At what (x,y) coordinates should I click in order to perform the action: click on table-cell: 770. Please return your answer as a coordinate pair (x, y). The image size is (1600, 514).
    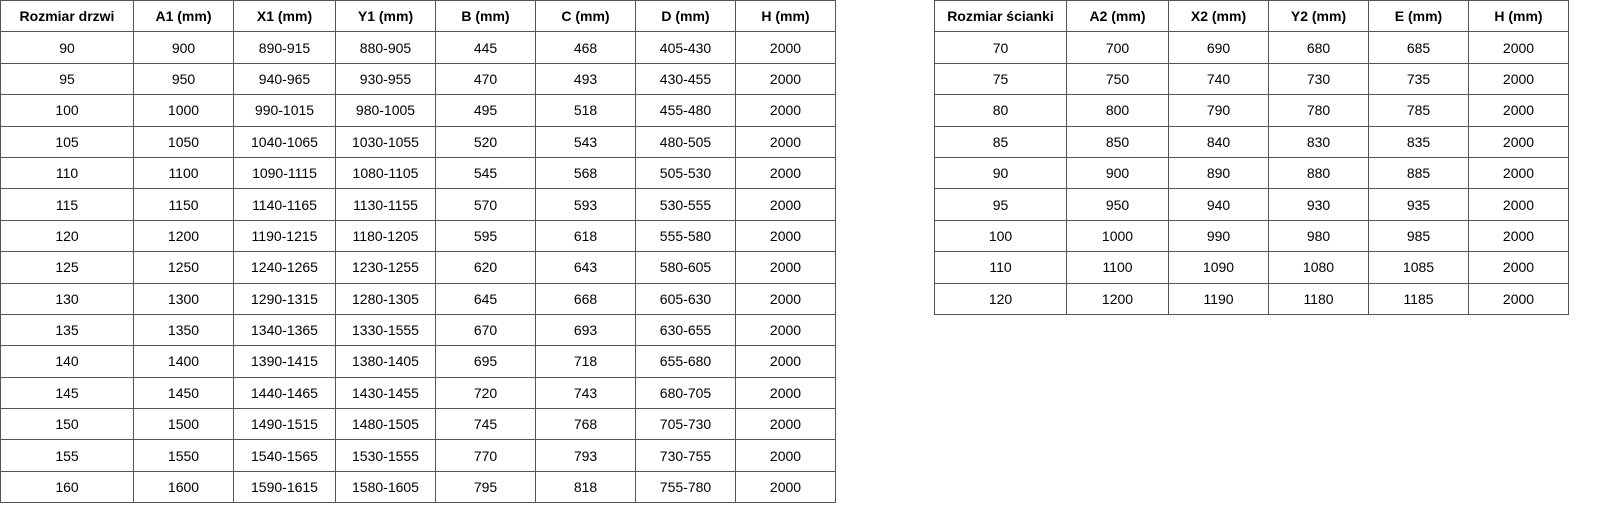
    Looking at the image, I should click on (485, 455).